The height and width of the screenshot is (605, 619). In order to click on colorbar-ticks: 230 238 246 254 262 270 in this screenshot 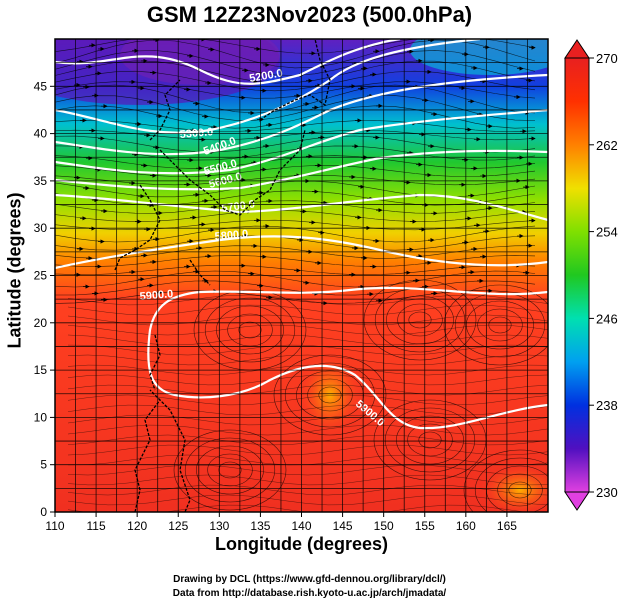, I will do `click(603, 275)`.